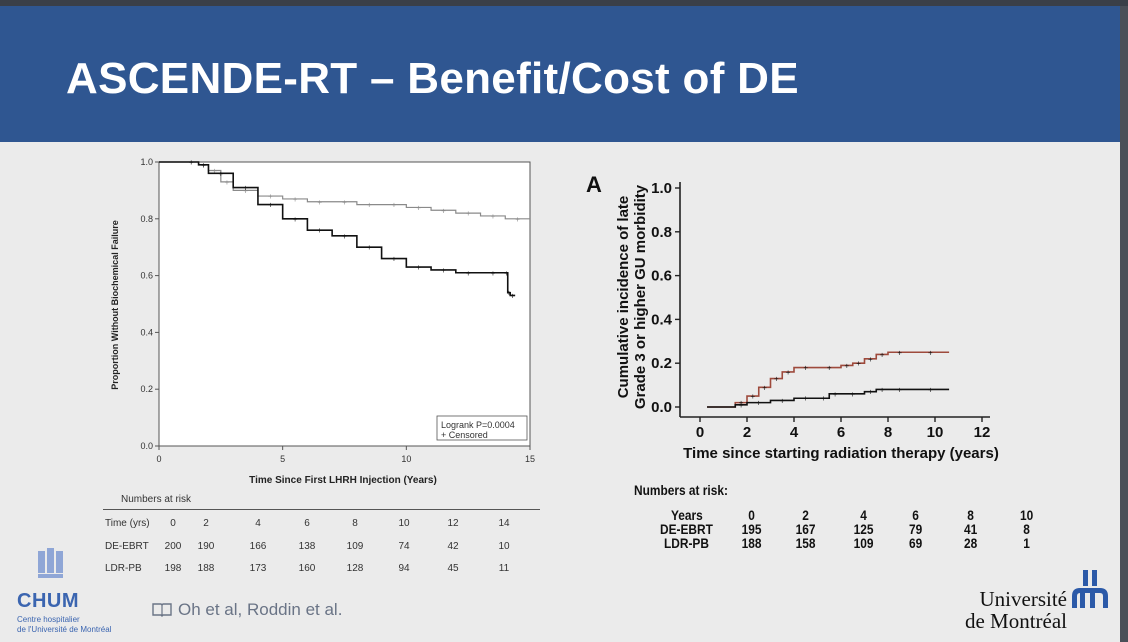 Image resolution: width=1128 pixels, height=642 pixels. What do you see at coordinates (307, 523) in the screenshot?
I see `risk-time-cell: 6` at bounding box center [307, 523].